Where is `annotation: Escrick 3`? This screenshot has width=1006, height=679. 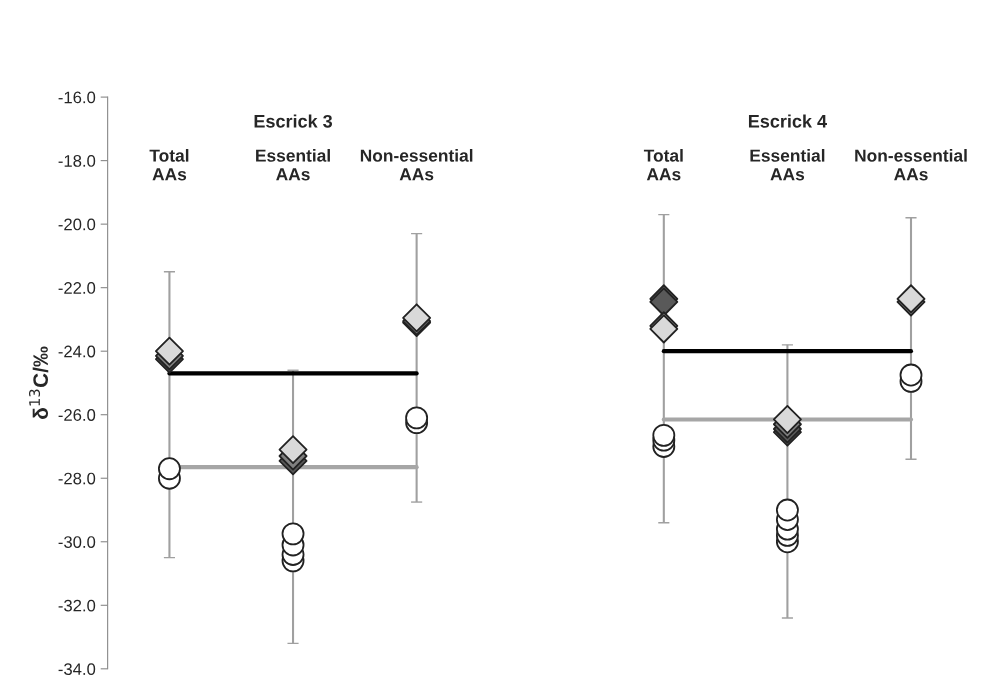
annotation: Escrick 3 is located at coordinates (293, 121).